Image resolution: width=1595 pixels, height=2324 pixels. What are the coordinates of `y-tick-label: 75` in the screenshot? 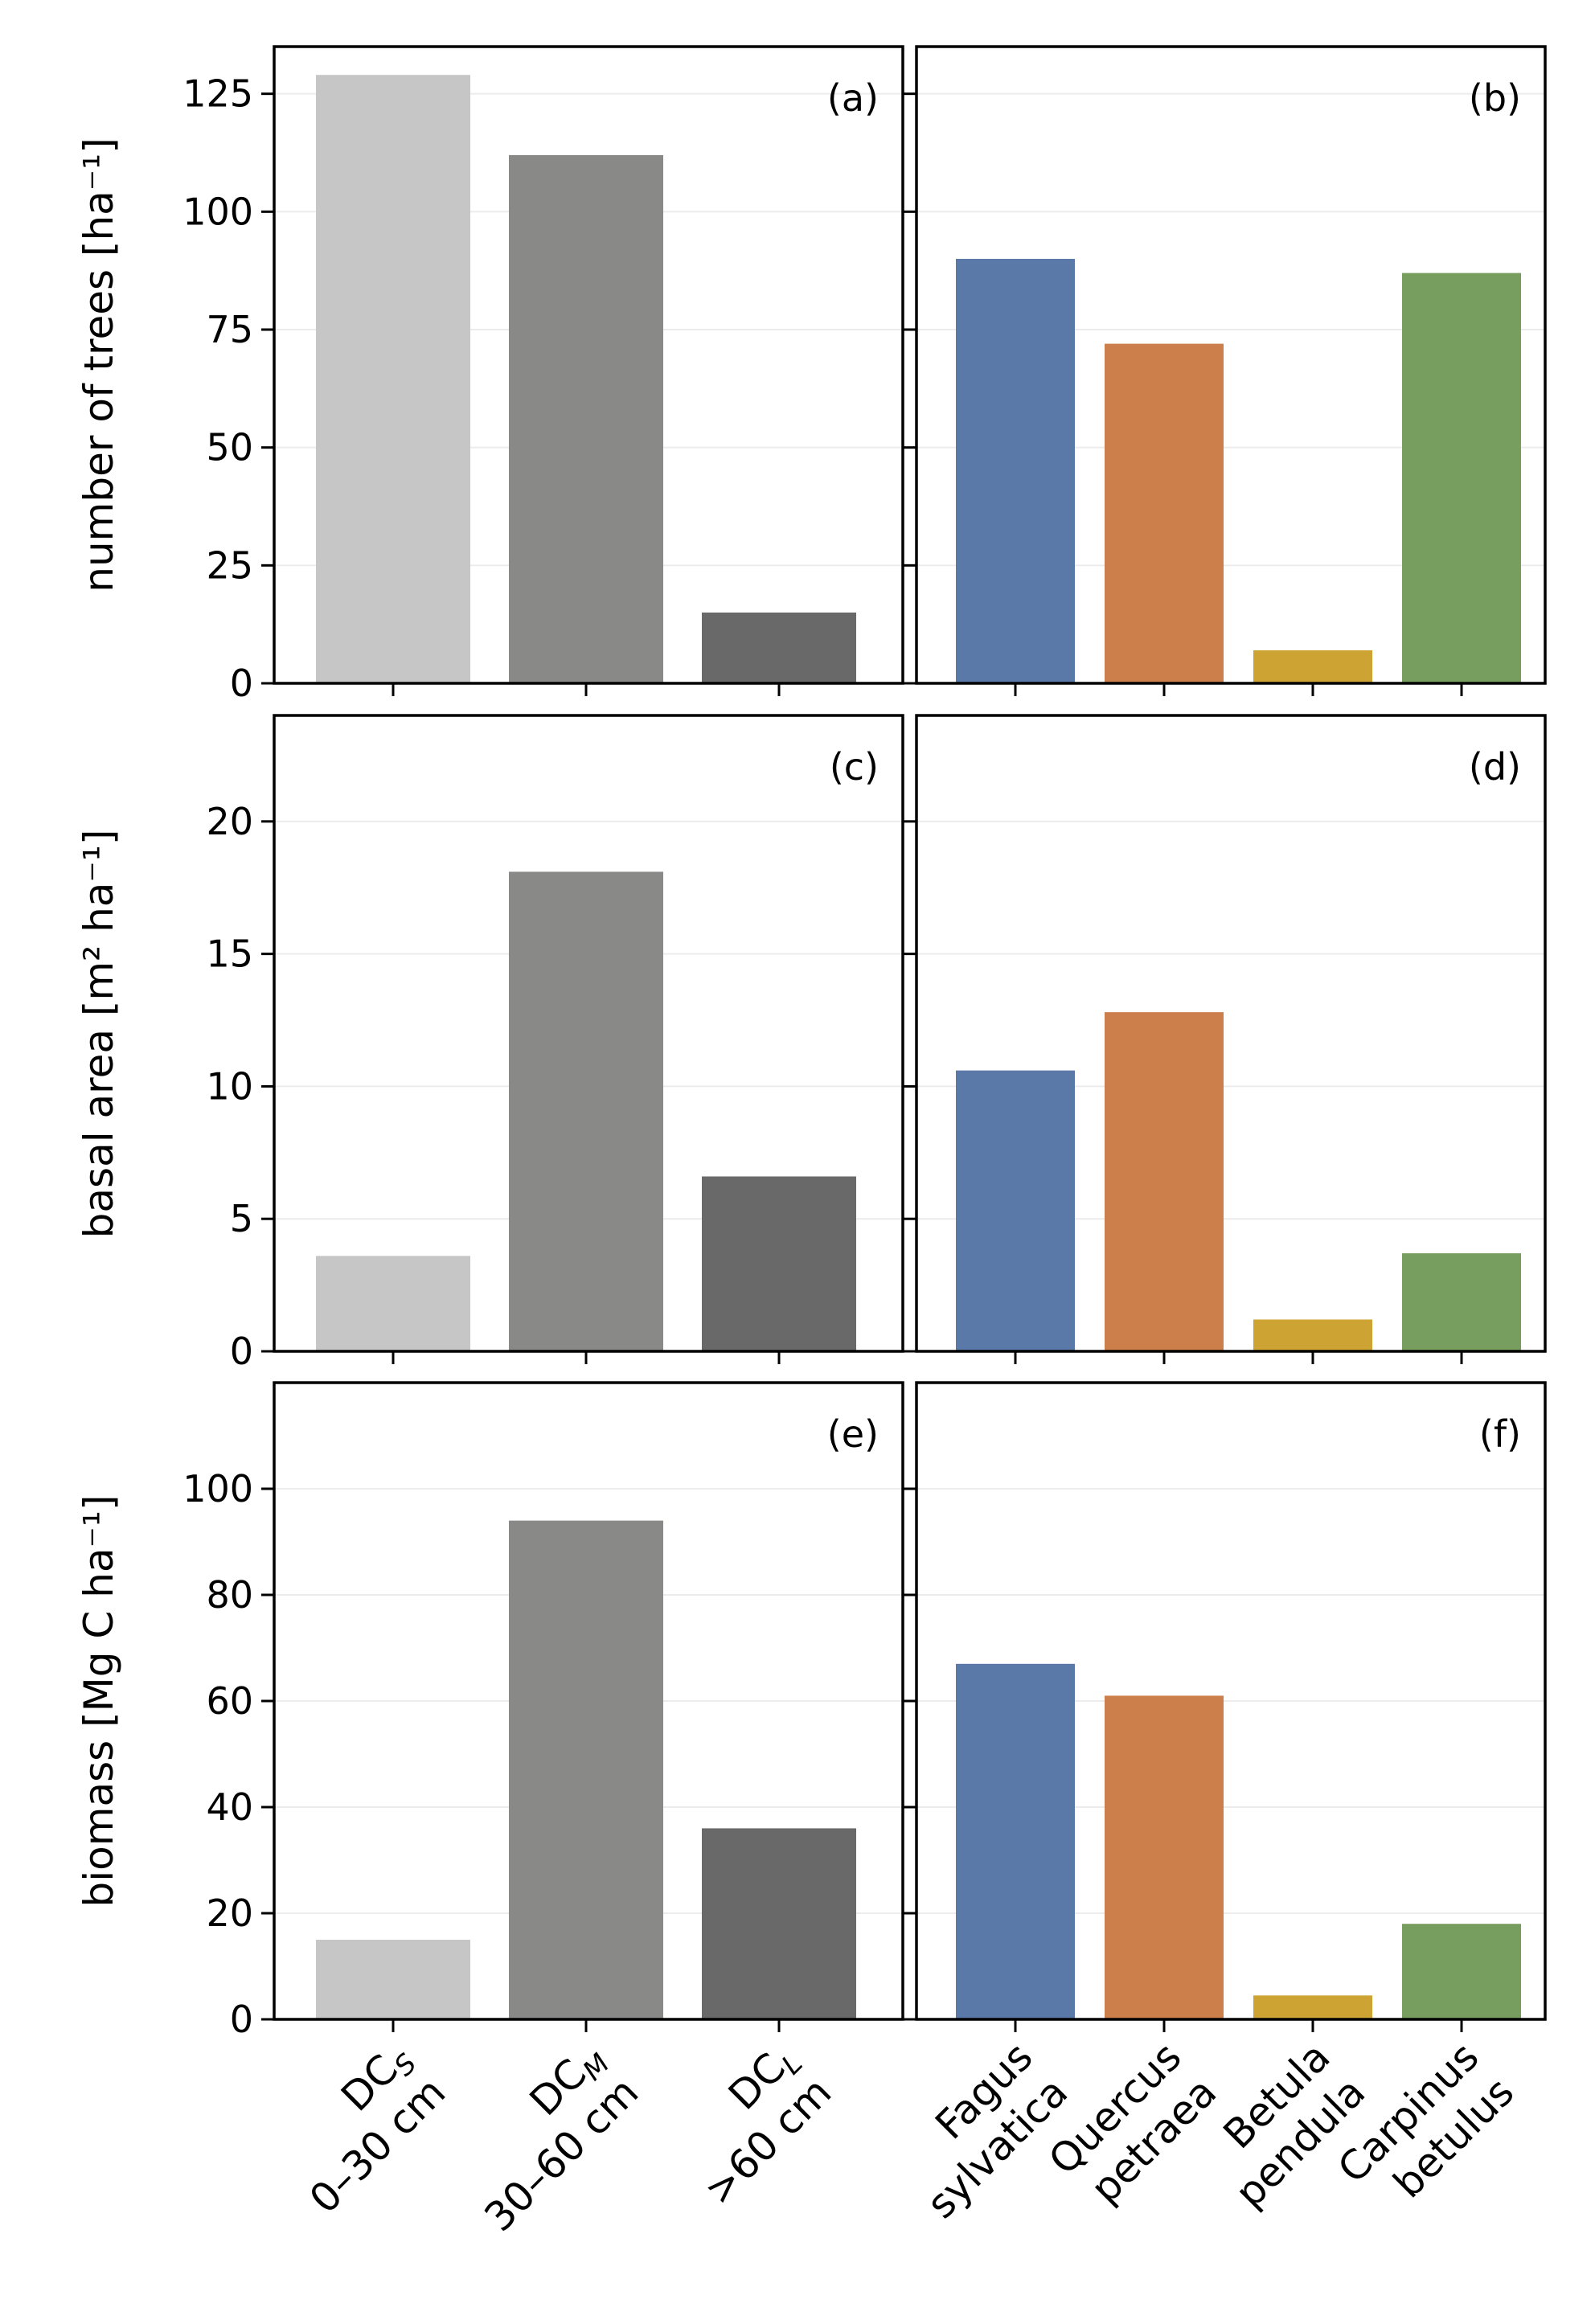 It's located at (230, 329).